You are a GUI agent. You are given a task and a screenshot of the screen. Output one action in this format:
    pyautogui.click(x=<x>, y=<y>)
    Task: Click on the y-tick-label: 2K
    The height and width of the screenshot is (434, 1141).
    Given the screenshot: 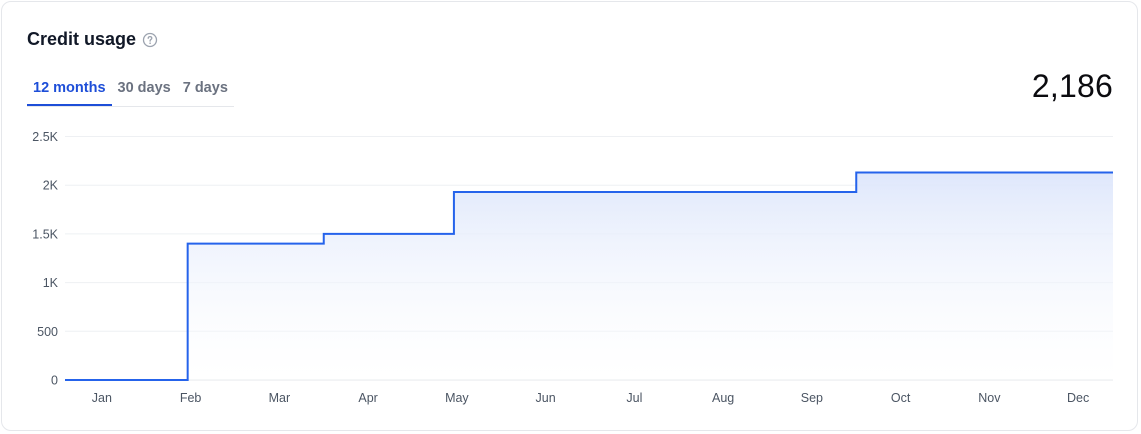 What is the action you would take?
    pyautogui.click(x=51, y=186)
    